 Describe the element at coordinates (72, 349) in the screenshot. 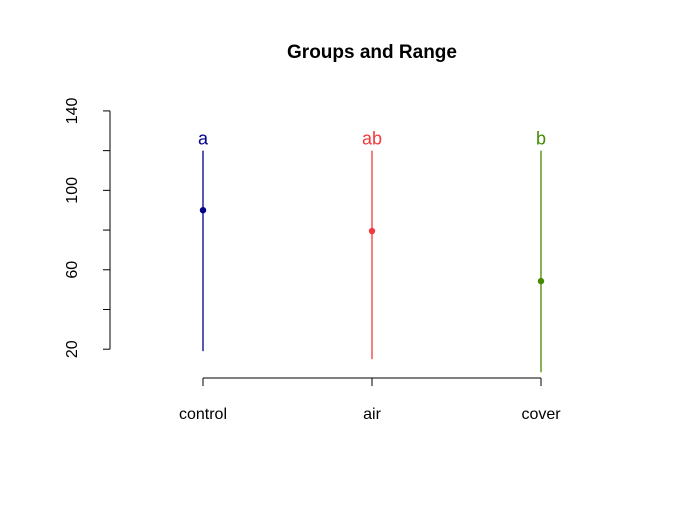

I see `y-tick-label: 20` at that location.